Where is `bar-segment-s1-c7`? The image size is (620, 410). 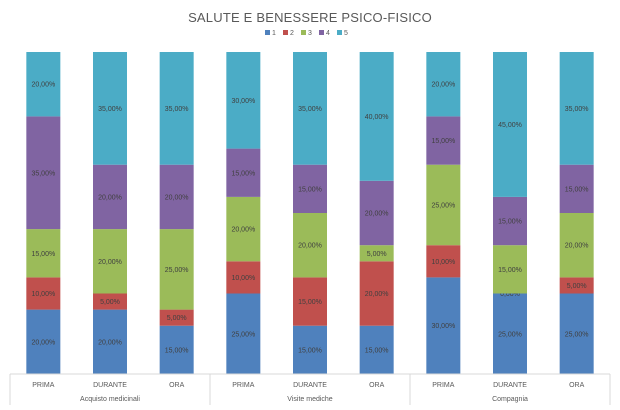 bar-segment-s1-c7 is located at coordinates (510, 333).